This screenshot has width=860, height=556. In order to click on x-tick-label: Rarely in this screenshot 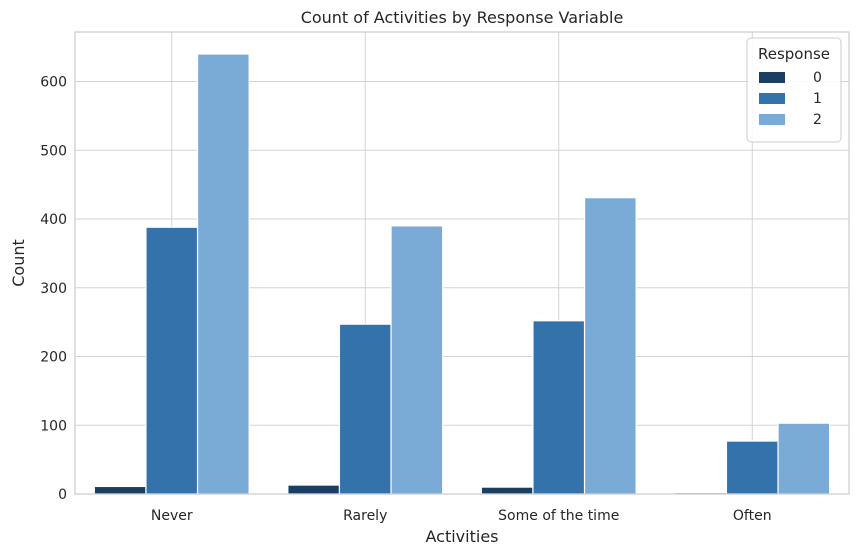, I will do `click(365, 516)`.